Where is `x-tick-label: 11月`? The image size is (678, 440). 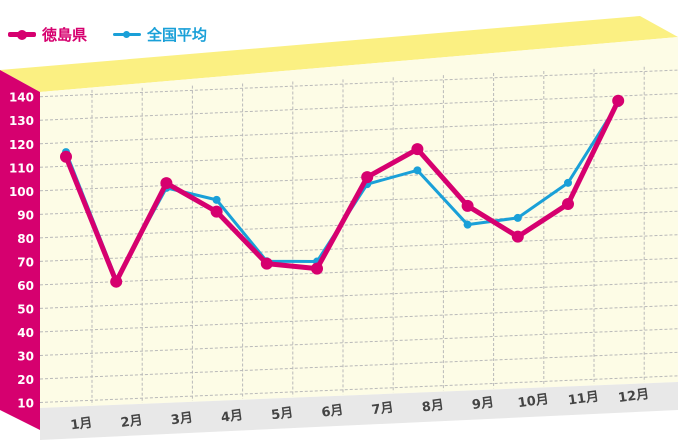 x-tick-label: 11月 is located at coordinates (583, 398).